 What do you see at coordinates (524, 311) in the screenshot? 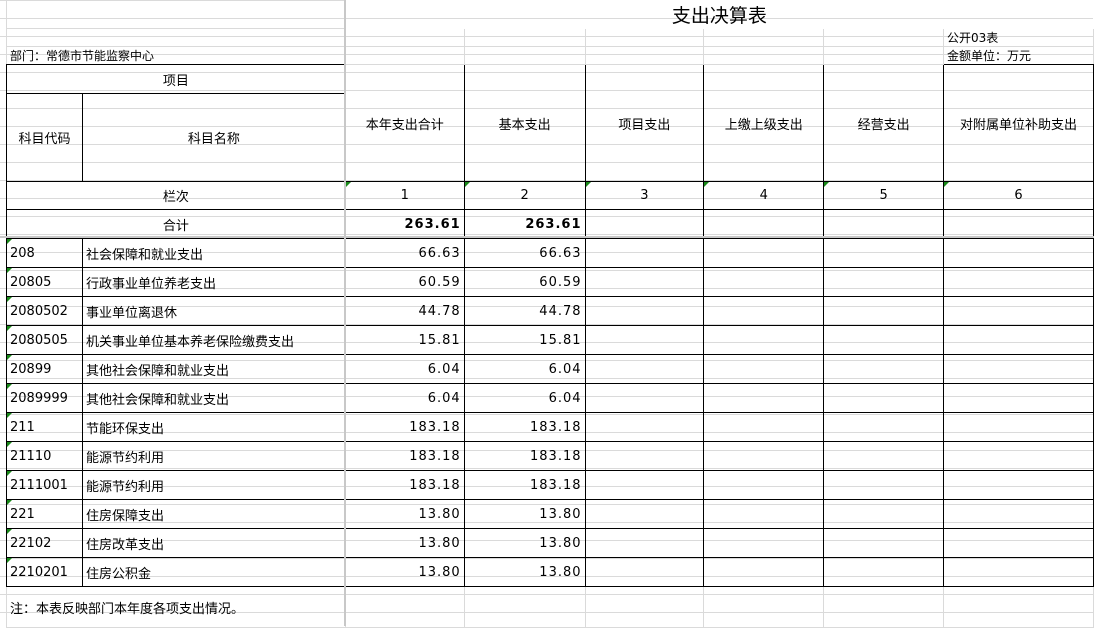
I see `cell-v2: 44.78` at bounding box center [524, 311].